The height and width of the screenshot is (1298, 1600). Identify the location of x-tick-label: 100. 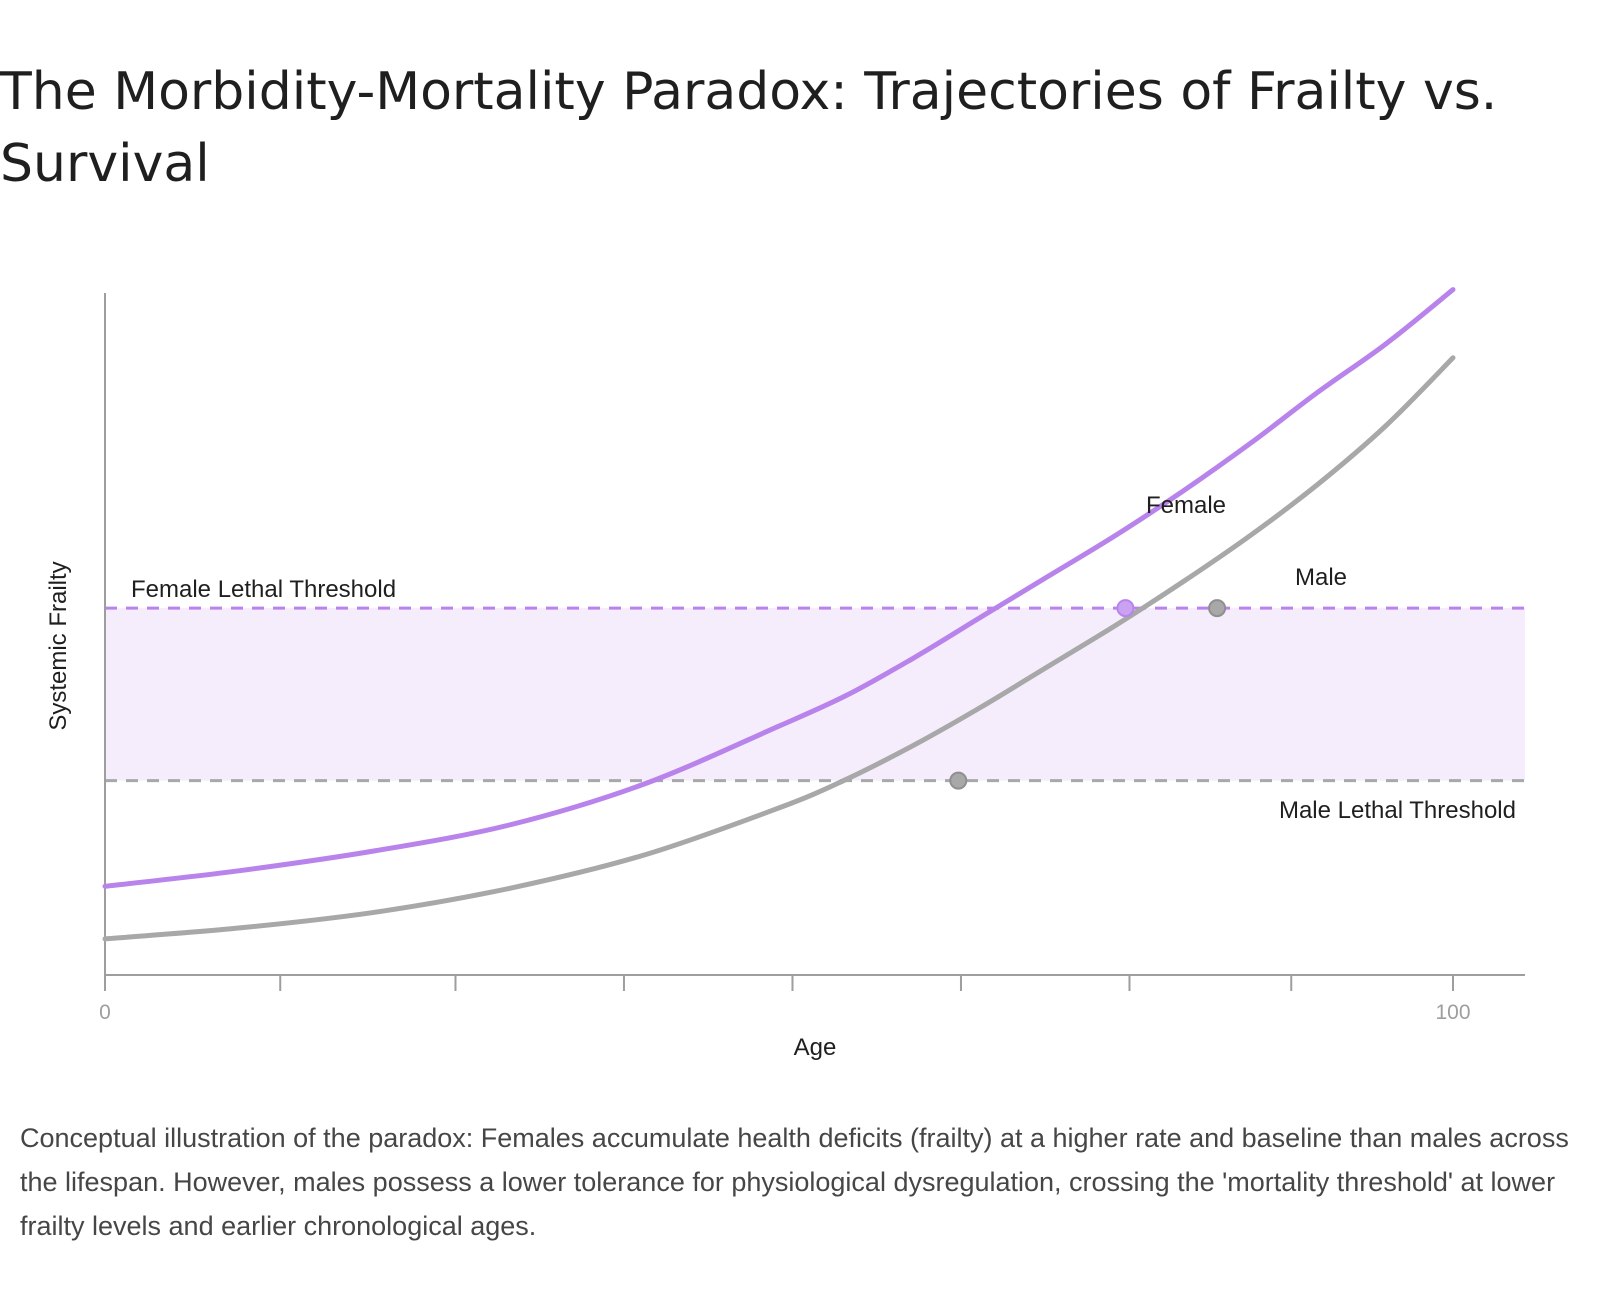
(1452, 1012).